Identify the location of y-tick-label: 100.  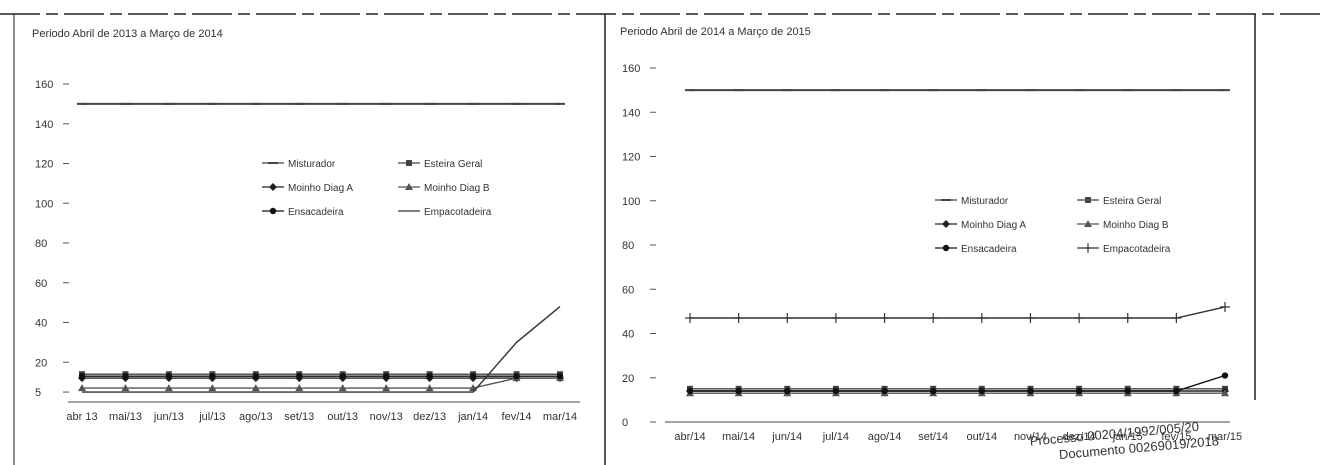
(631, 202).